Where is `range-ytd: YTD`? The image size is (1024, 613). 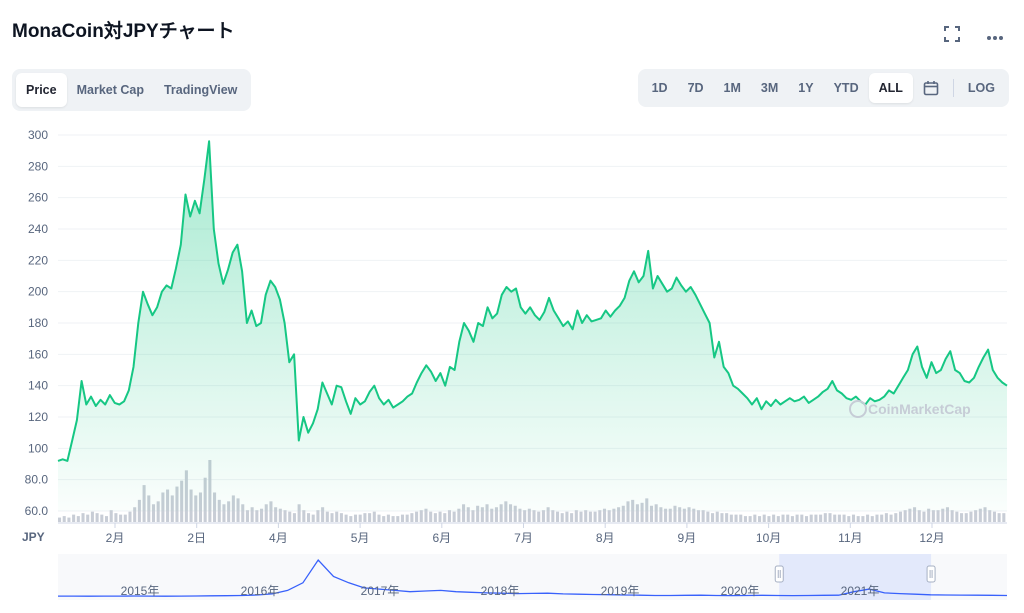
range-ytd: YTD is located at coordinates (846, 88).